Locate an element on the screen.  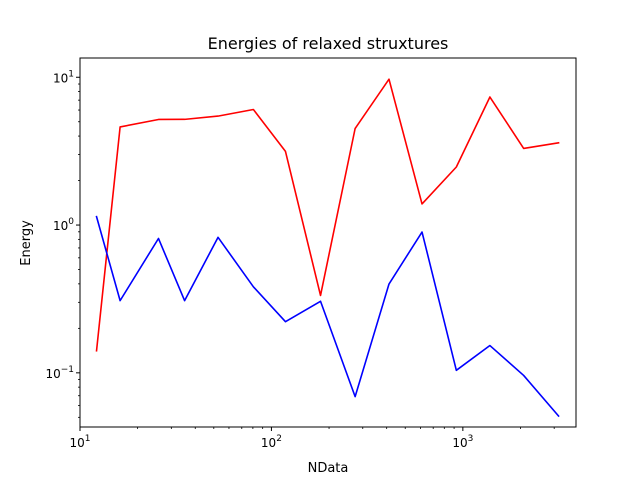
y-tick-label: 10⁰ is located at coordinates (63, 225).